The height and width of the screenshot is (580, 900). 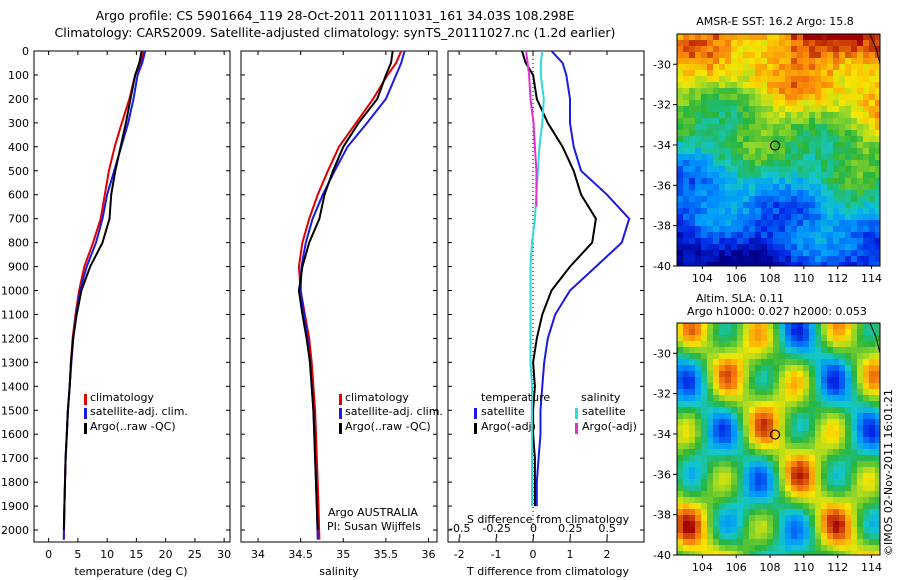 What do you see at coordinates (548, 519) in the screenshot?
I see `diff-top-label: S difference from climatology` at bounding box center [548, 519].